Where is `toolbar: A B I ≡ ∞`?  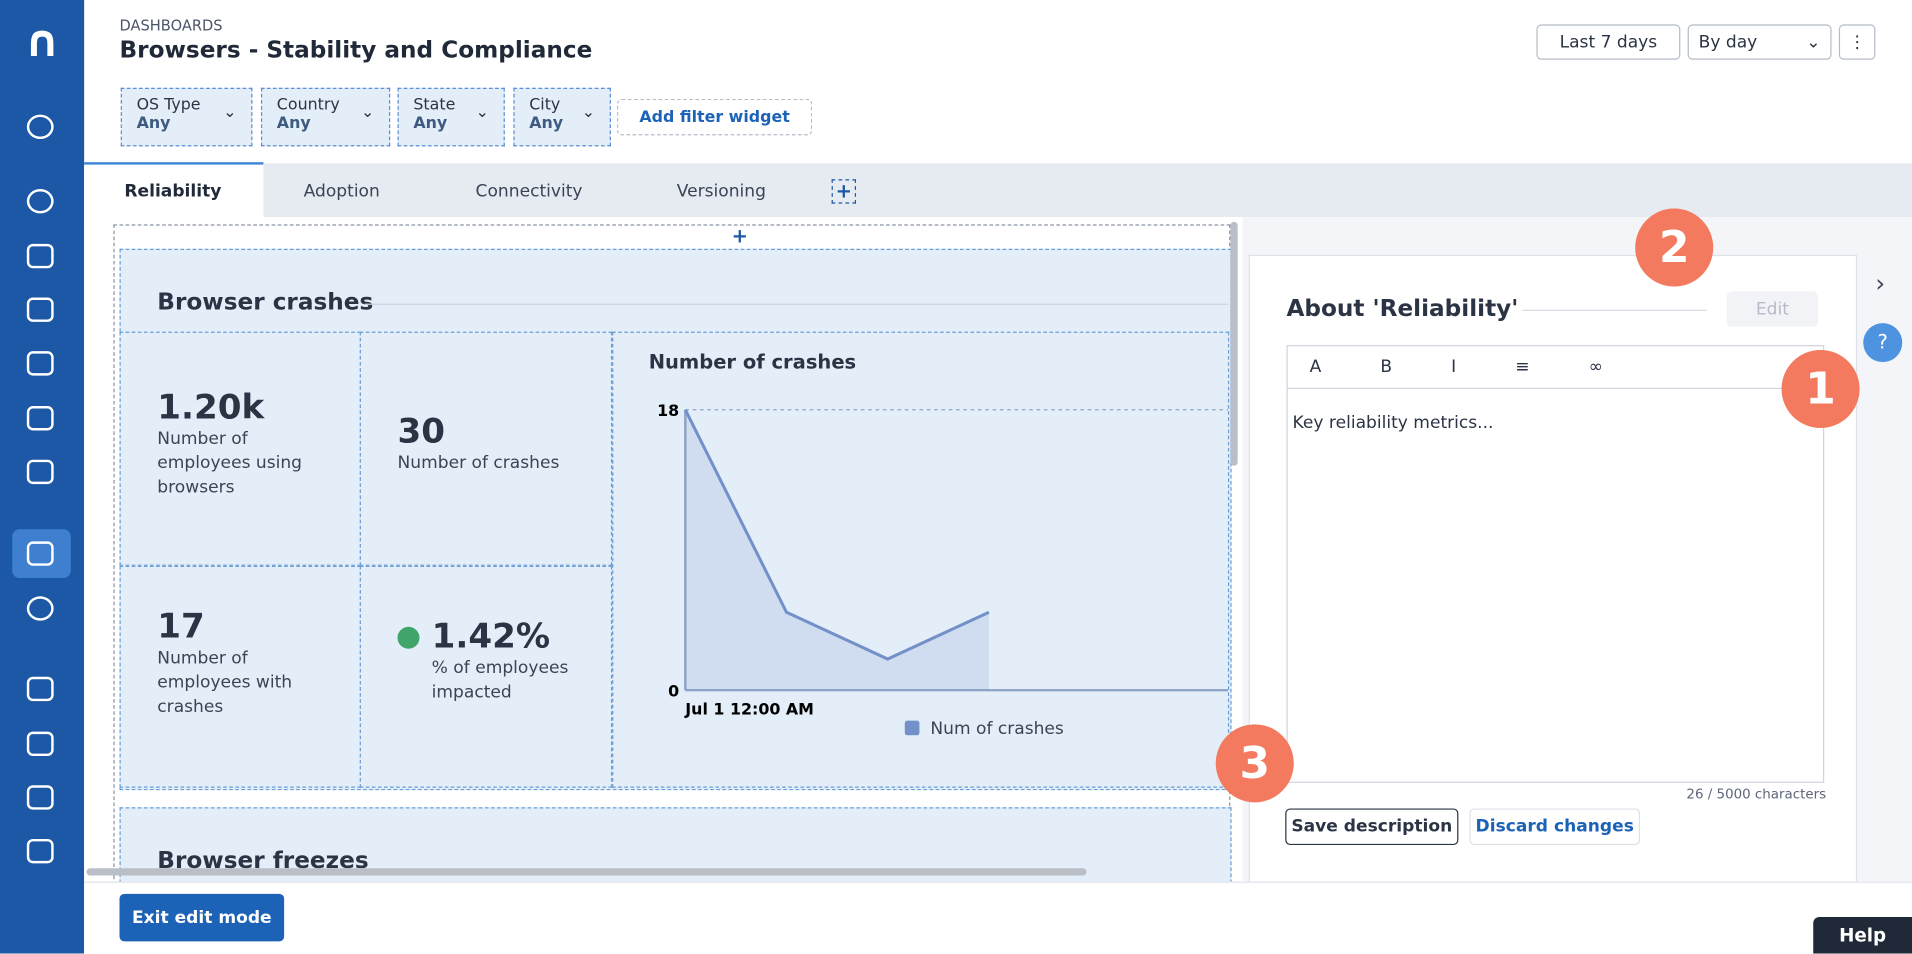
toolbar: A B I ≡ ∞ is located at coordinates (1555, 367).